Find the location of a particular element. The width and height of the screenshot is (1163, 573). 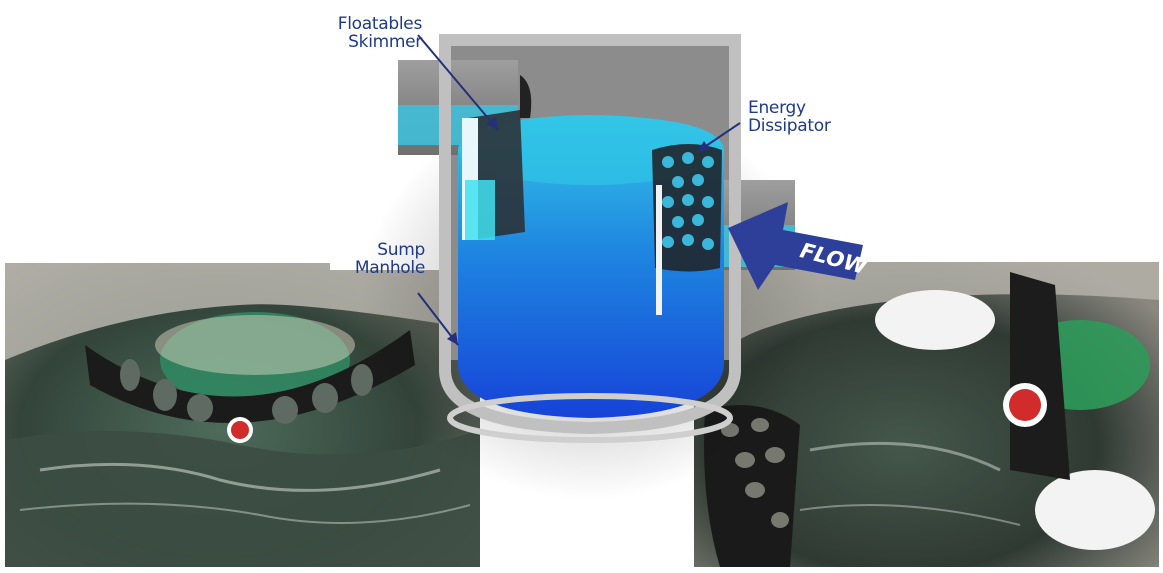

label-energy-line1: Energy is located at coordinates (777, 108).